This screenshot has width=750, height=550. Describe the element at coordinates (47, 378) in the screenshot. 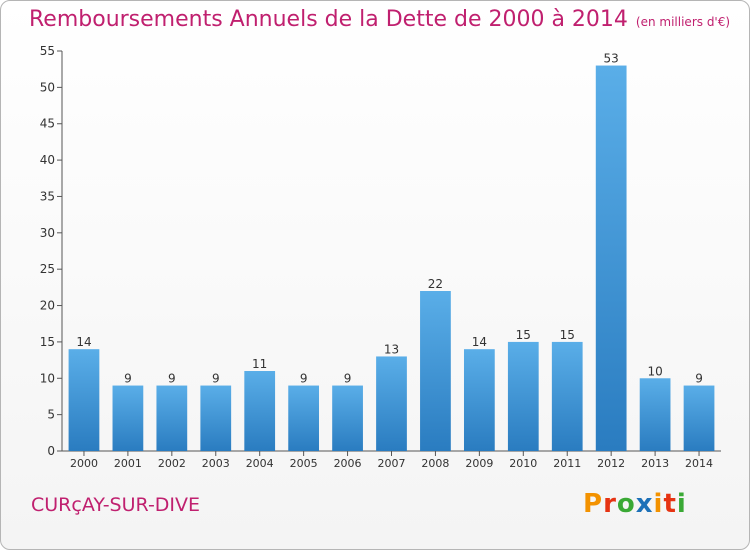

I see `y-tick-label: 10` at that location.